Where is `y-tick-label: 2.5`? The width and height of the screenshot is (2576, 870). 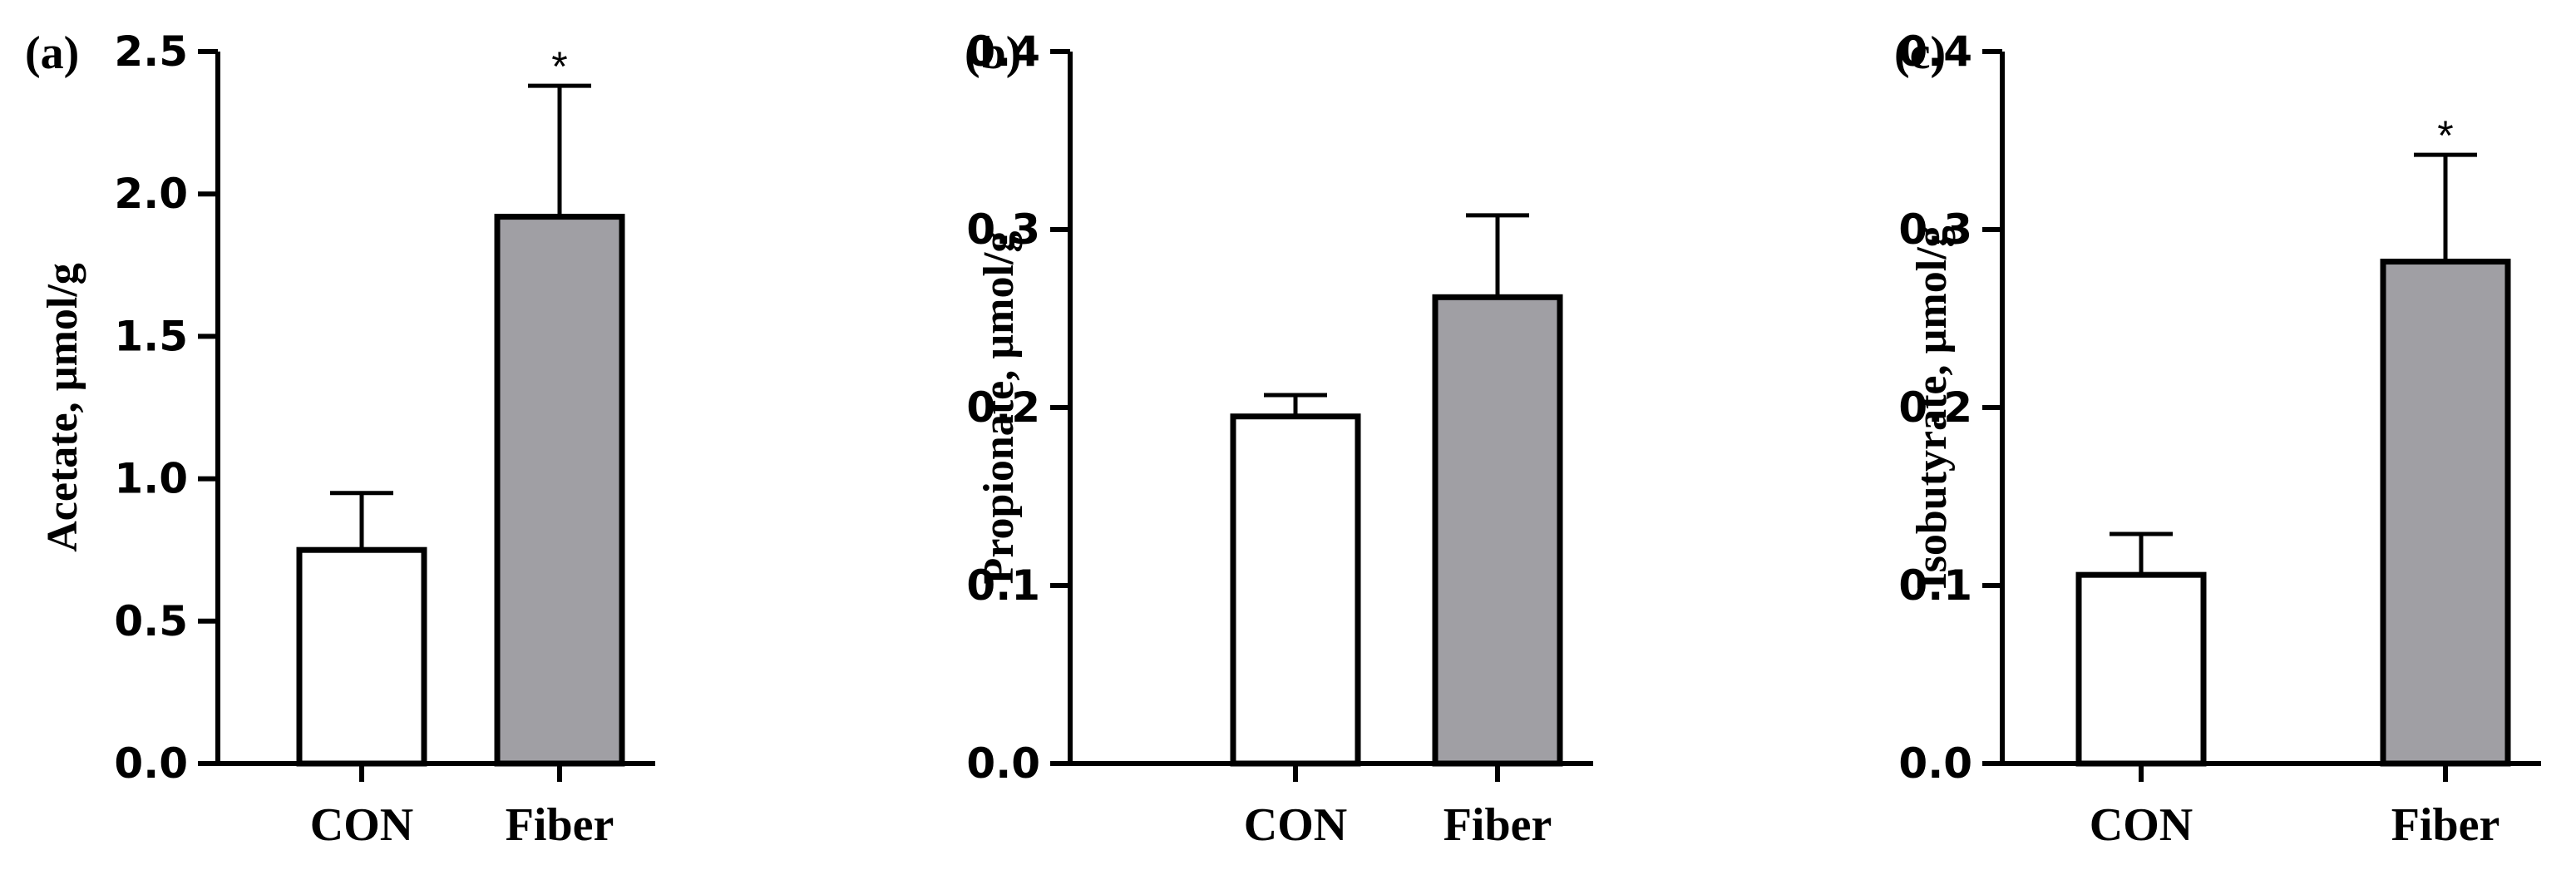
y-tick-label: 2.5 is located at coordinates (151, 52).